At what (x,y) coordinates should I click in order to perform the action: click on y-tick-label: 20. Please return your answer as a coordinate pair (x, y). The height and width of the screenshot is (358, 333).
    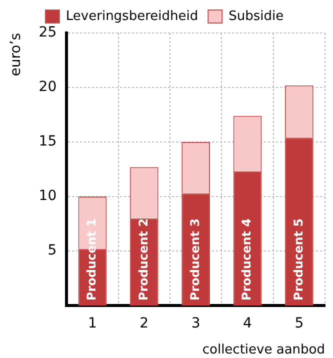
    Looking at the image, I should click on (47, 87).